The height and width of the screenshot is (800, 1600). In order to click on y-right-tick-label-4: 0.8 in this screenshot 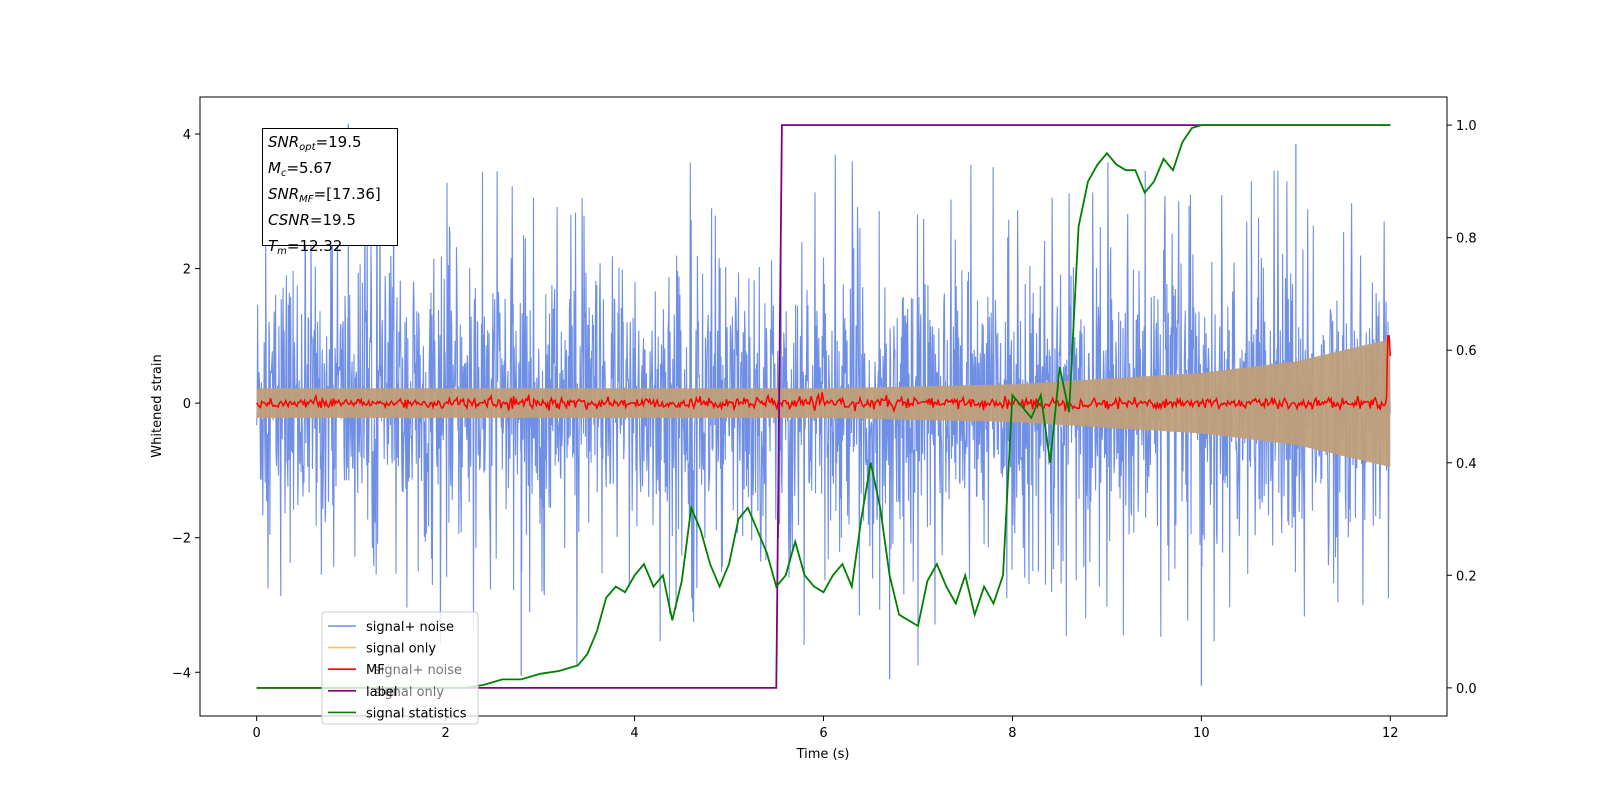, I will do `click(1466, 239)`.